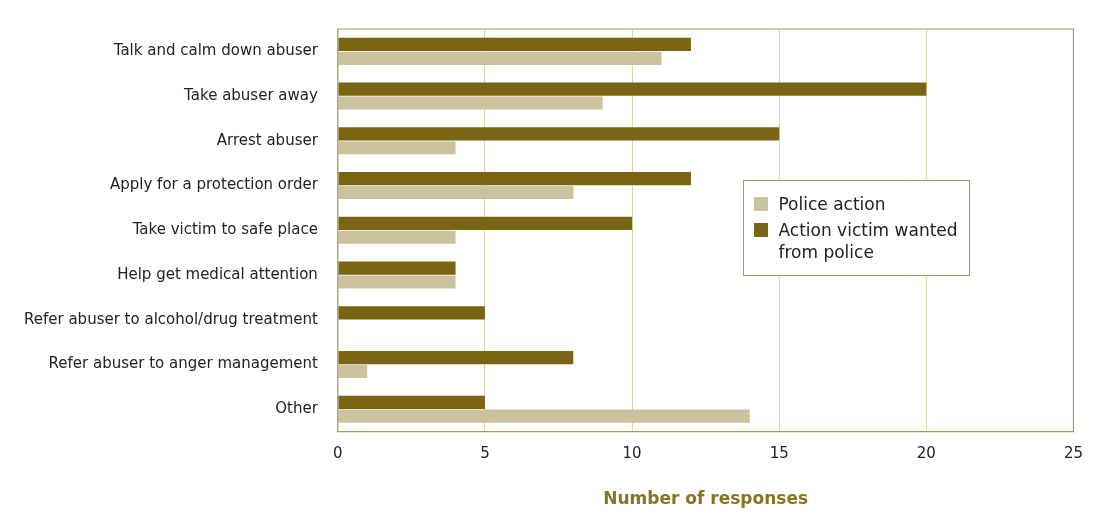 The width and height of the screenshot is (1097, 516). What do you see at coordinates (224, 229) in the screenshot?
I see `y-tick-label: Take victim to safe place` at bounding box center [224, 229].